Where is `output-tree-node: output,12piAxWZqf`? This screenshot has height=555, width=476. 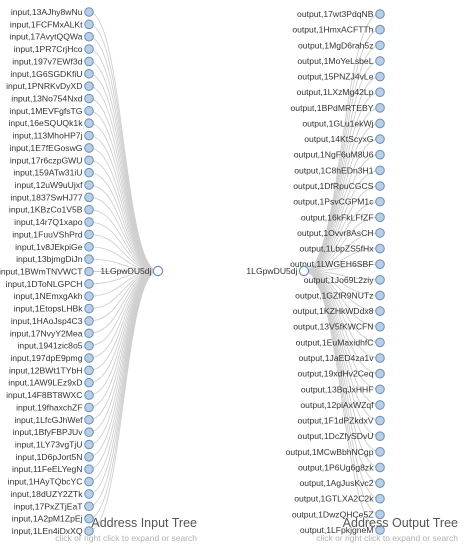
output-tree-node: output,12piAxWZqf is located at coordinates (342, 405).